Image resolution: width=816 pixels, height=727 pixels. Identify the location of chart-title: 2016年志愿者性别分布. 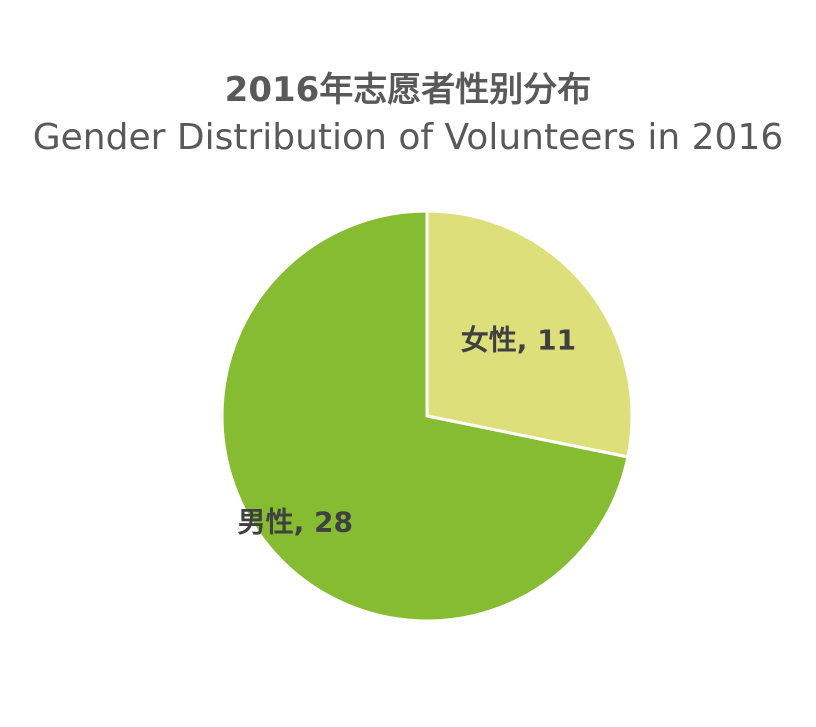
(408, 90).